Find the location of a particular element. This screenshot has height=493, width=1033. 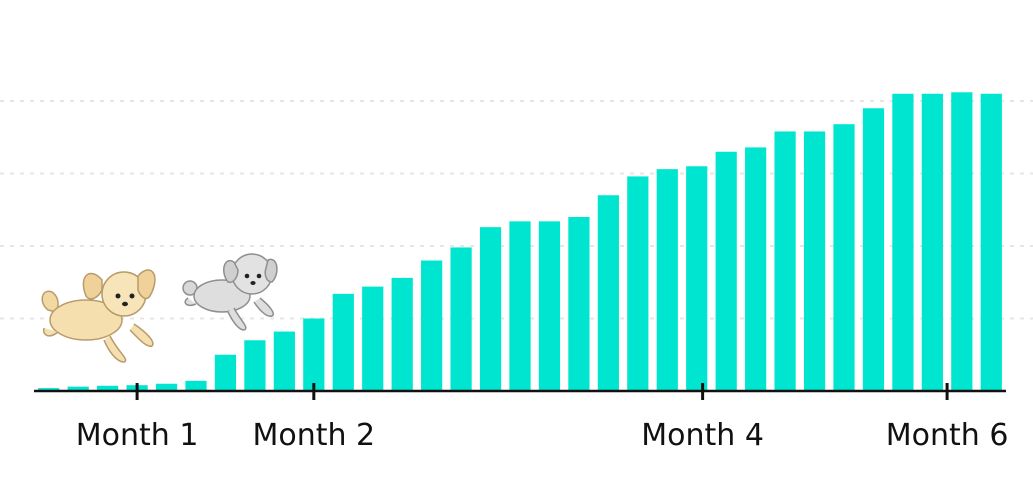

tick-label-1: Month 1 is located at coordinates (137, 435).